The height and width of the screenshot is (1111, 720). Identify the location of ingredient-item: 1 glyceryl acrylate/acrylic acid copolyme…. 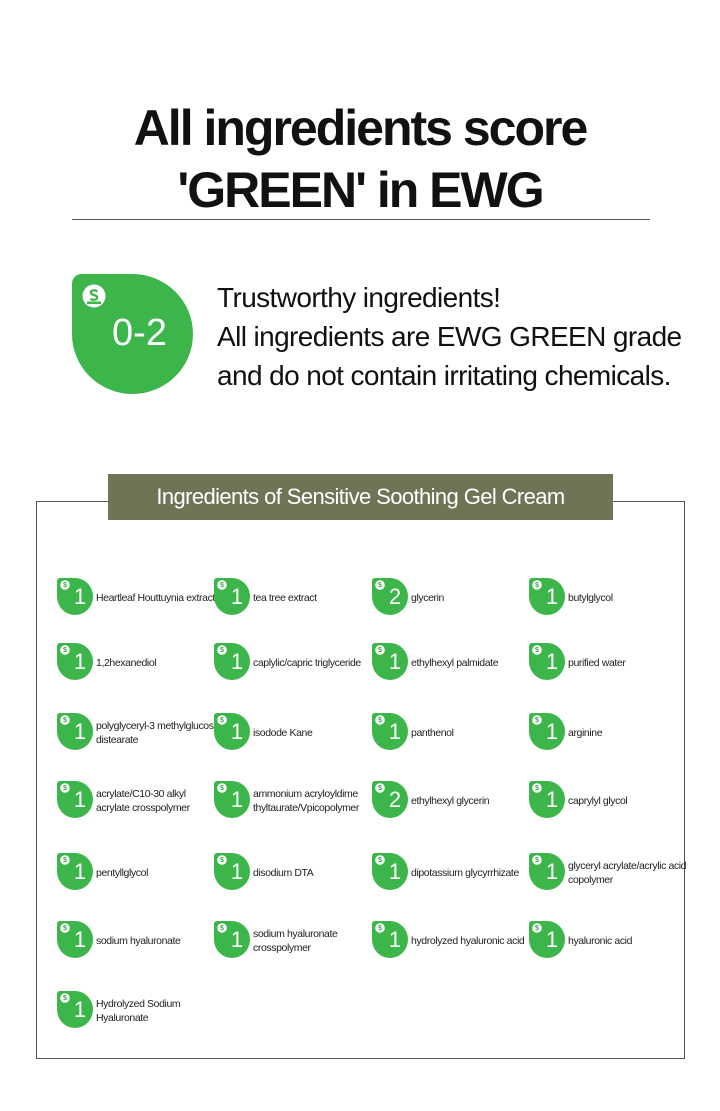
(608, 873).